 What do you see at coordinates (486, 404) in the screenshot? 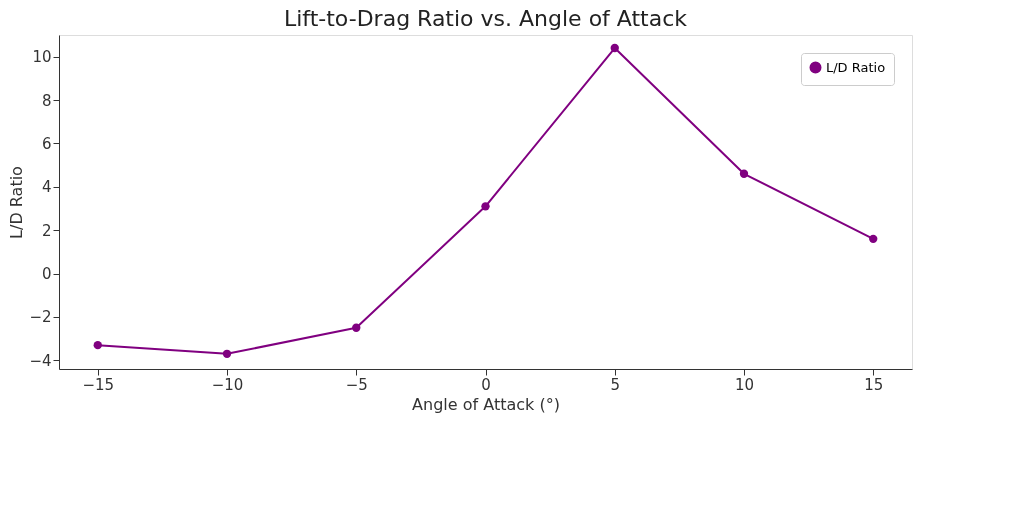
I see `x-axis-title: Angle of Attack (°)` at bounding box center [486, 404].